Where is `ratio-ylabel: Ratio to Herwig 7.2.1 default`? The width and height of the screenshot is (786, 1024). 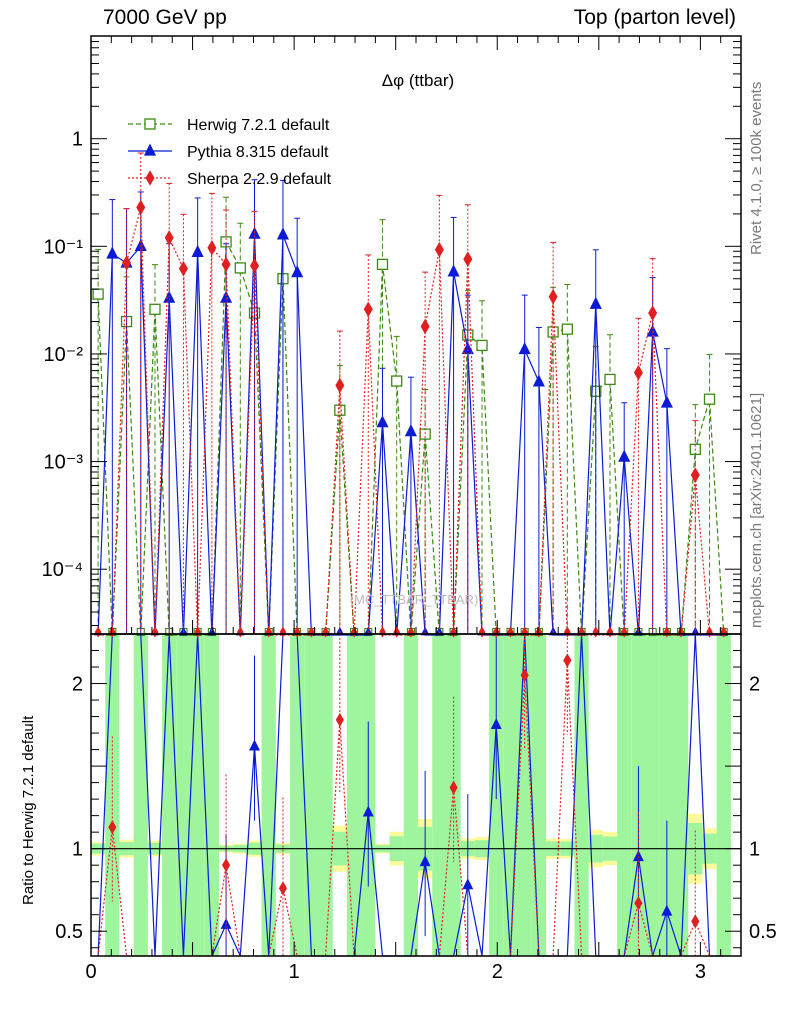 ratio-ylabel: Ratio to Herwig 7.2.1 default is located at coordinates (28, 810).